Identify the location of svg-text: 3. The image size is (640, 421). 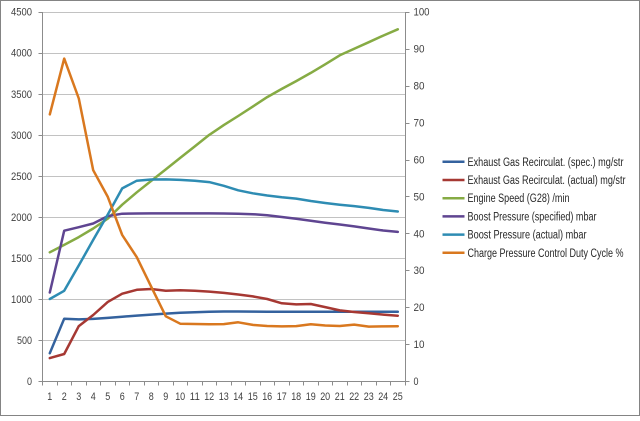
(78, 397).